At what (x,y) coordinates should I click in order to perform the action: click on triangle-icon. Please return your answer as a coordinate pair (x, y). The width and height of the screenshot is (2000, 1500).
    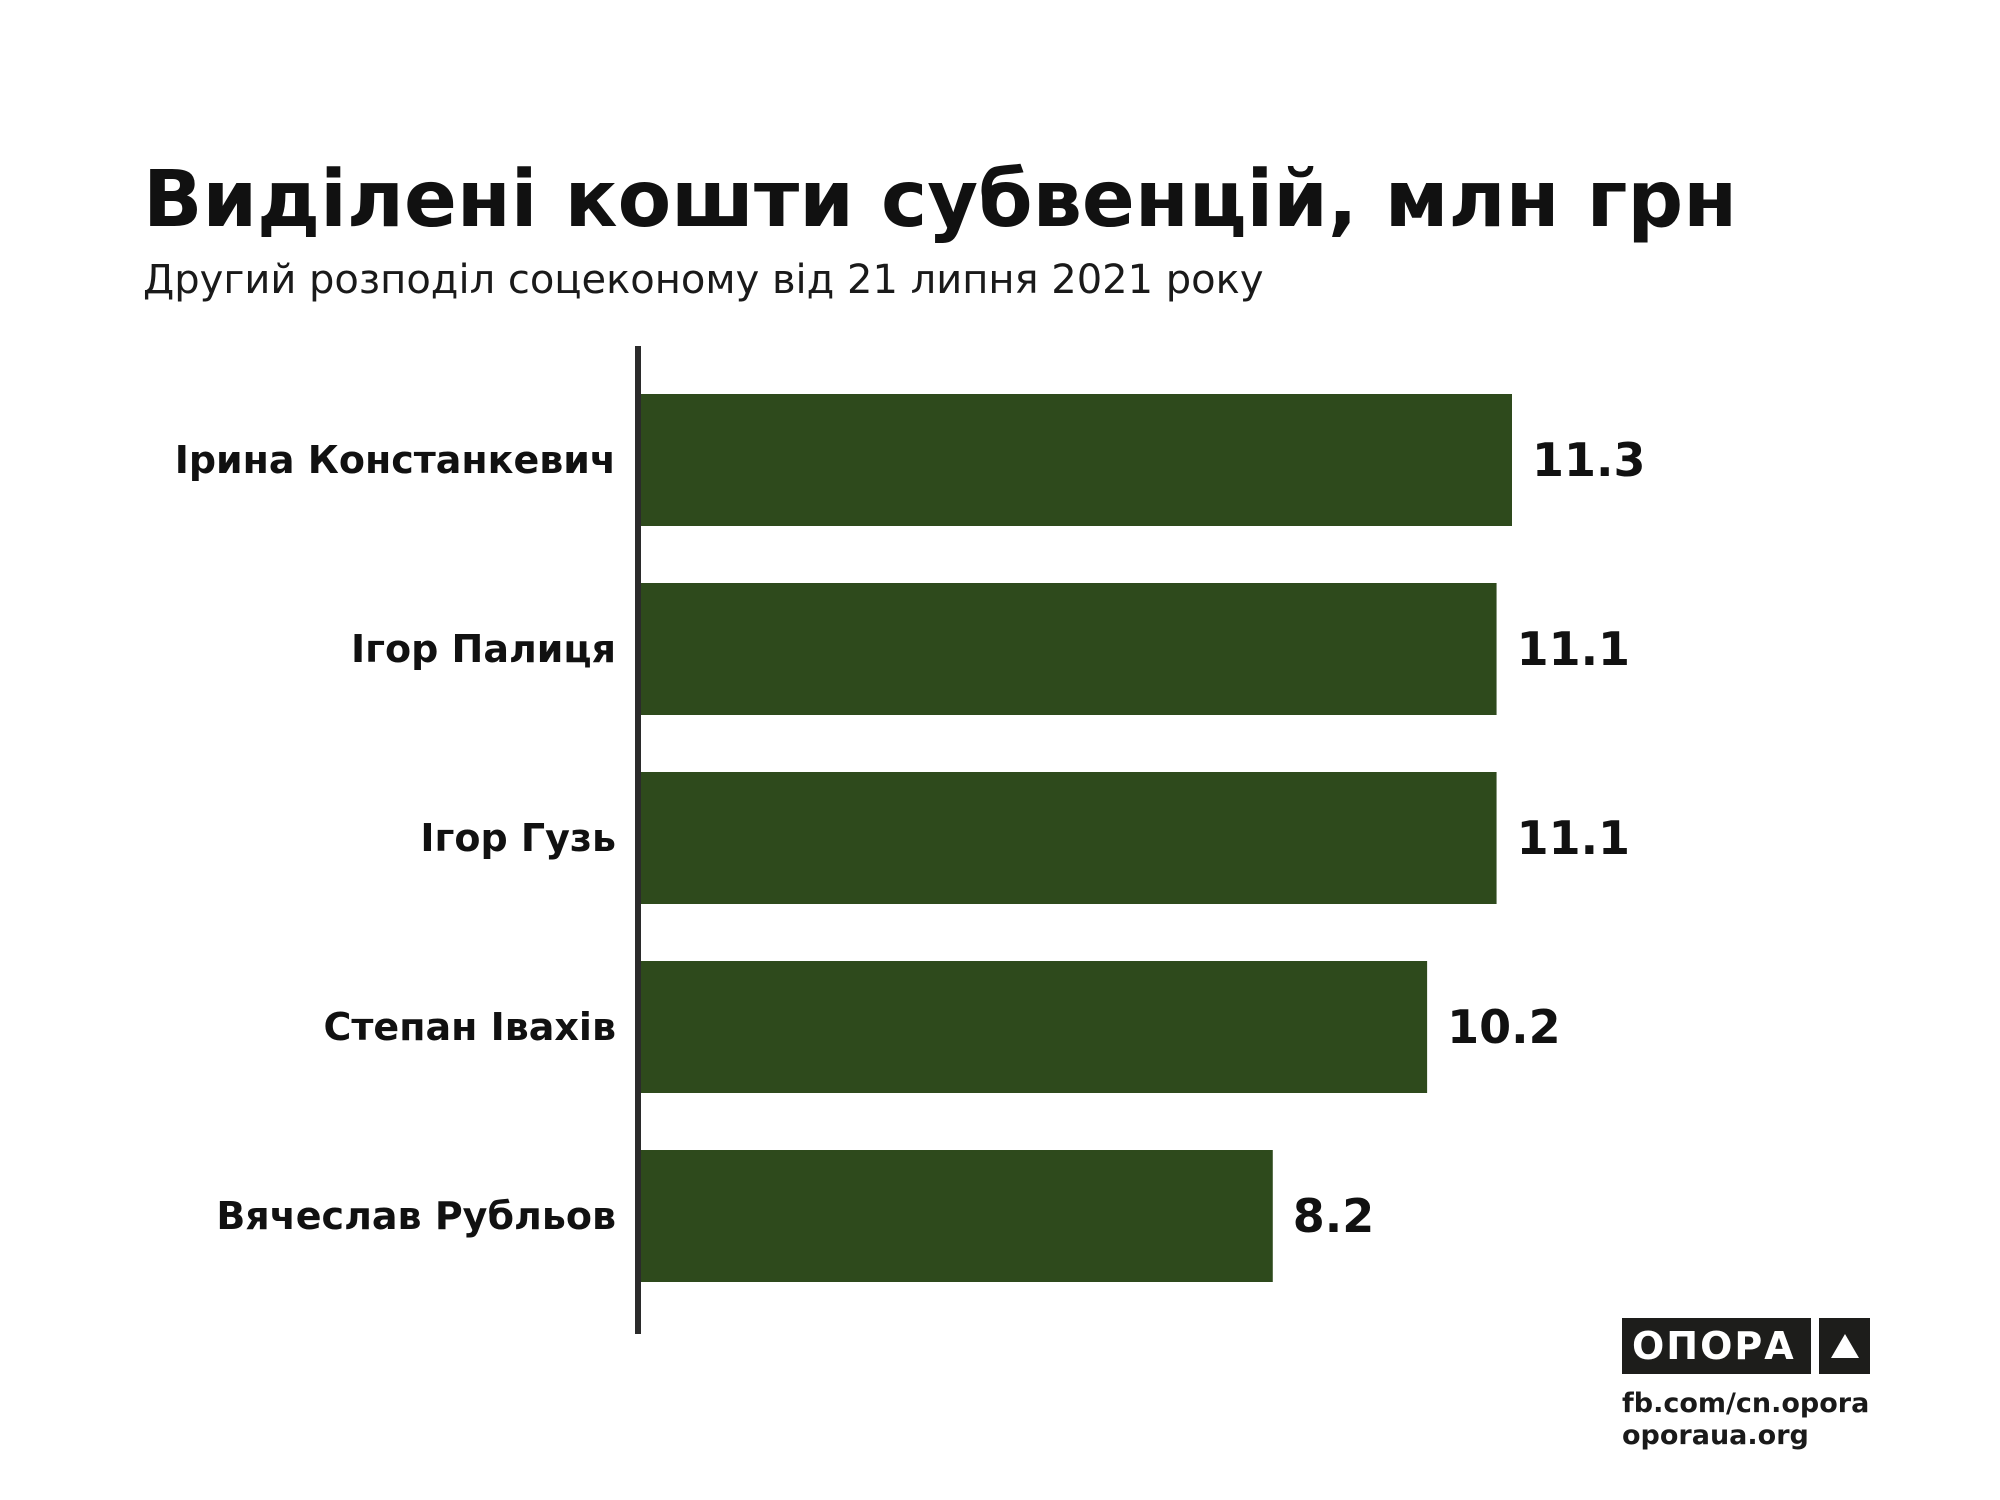
    Looking at the image, I should click on (1845, 1346).